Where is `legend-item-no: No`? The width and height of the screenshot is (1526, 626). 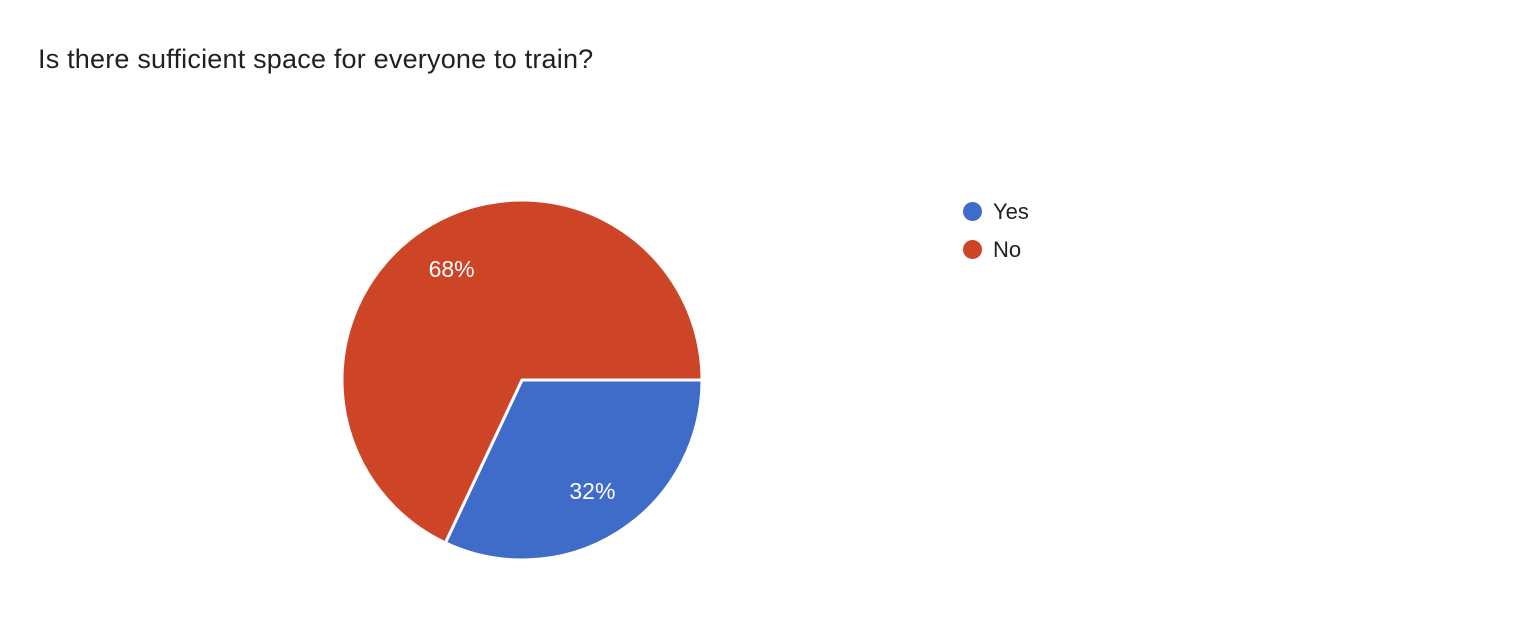
legend-item-no: No is located at coordinates (996, 249).